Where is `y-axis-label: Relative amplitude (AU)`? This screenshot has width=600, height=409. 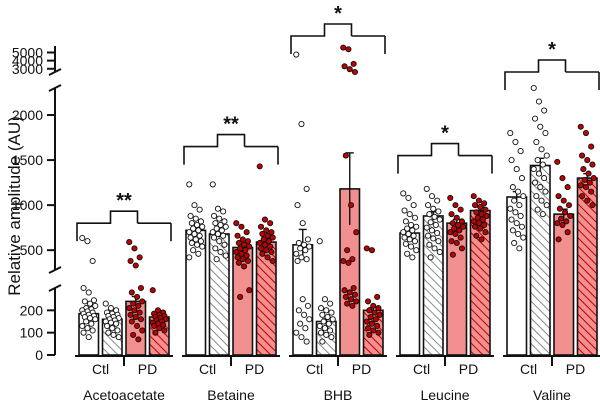 y-axis-label: Relative amplitude (AU) is located at coordinates (14, 206).